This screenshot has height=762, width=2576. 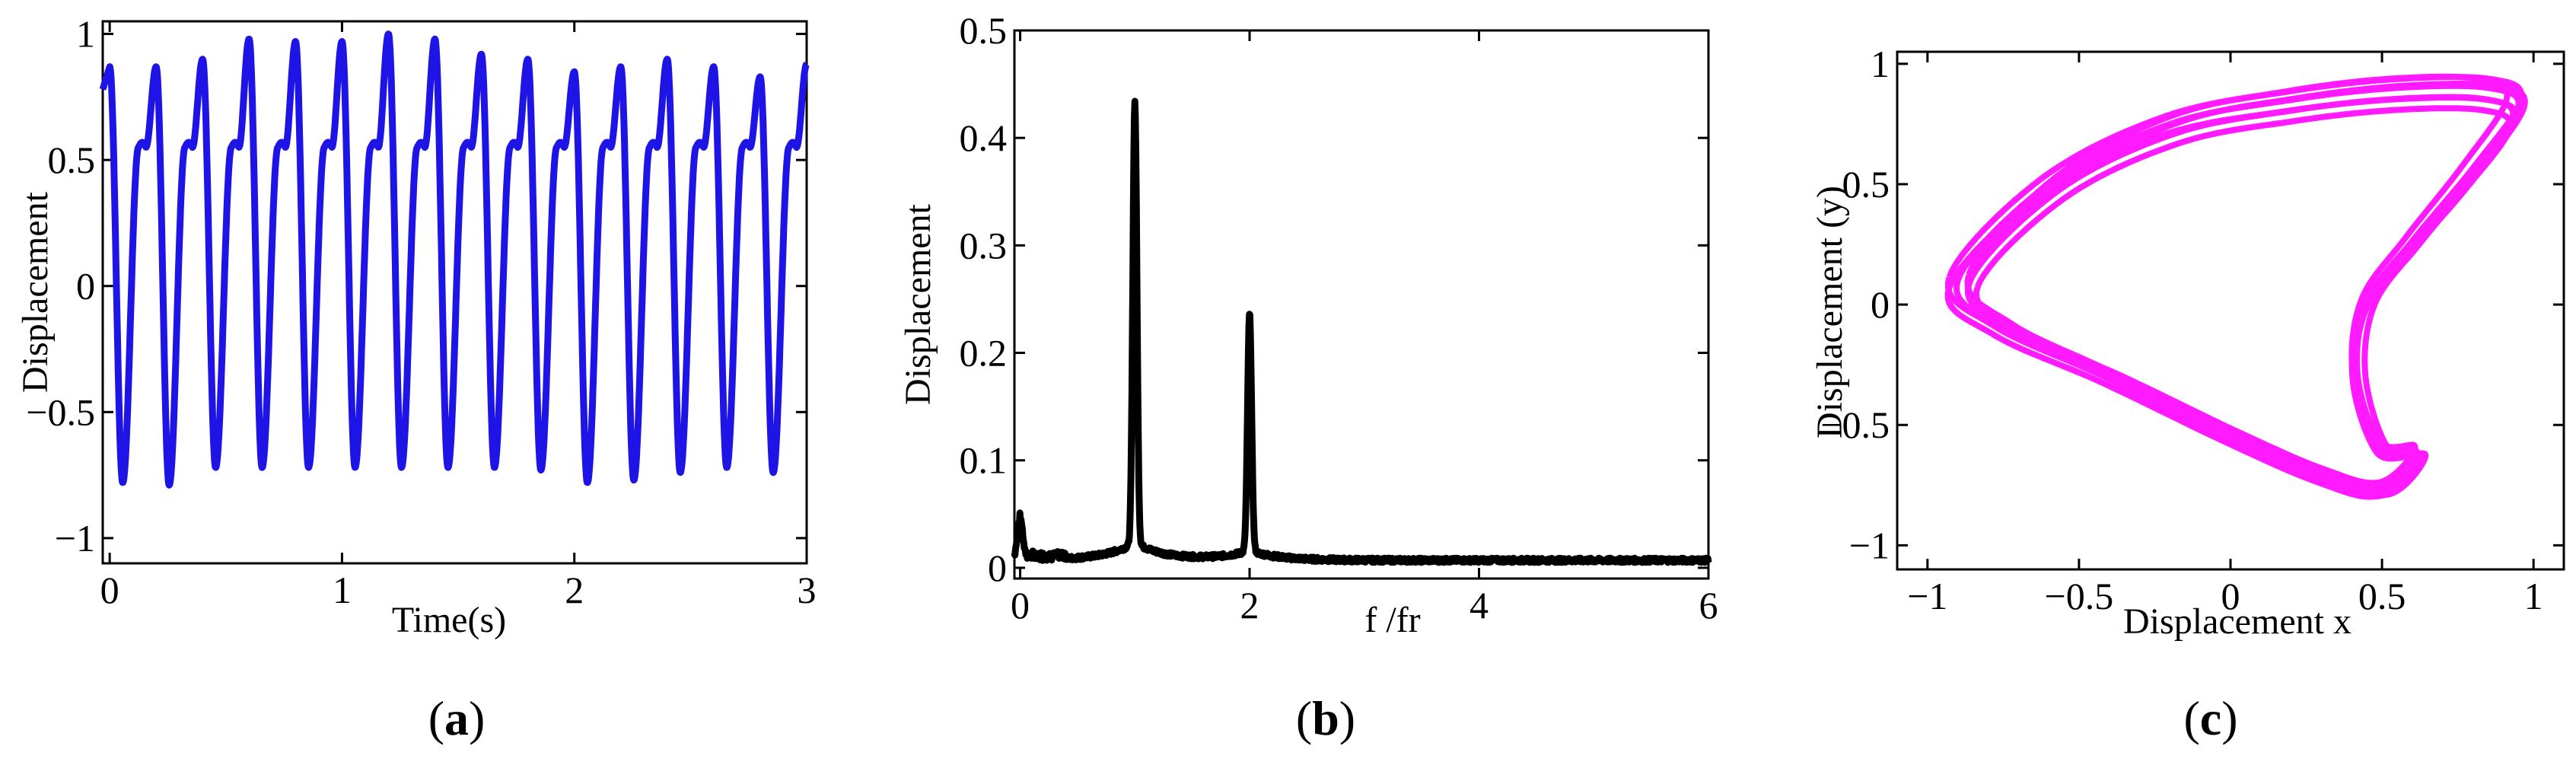 What do you see at coordinates (457, 718) in the screenshot?
I see `panel-a-label: (a)` at bounding box center [457, 718].